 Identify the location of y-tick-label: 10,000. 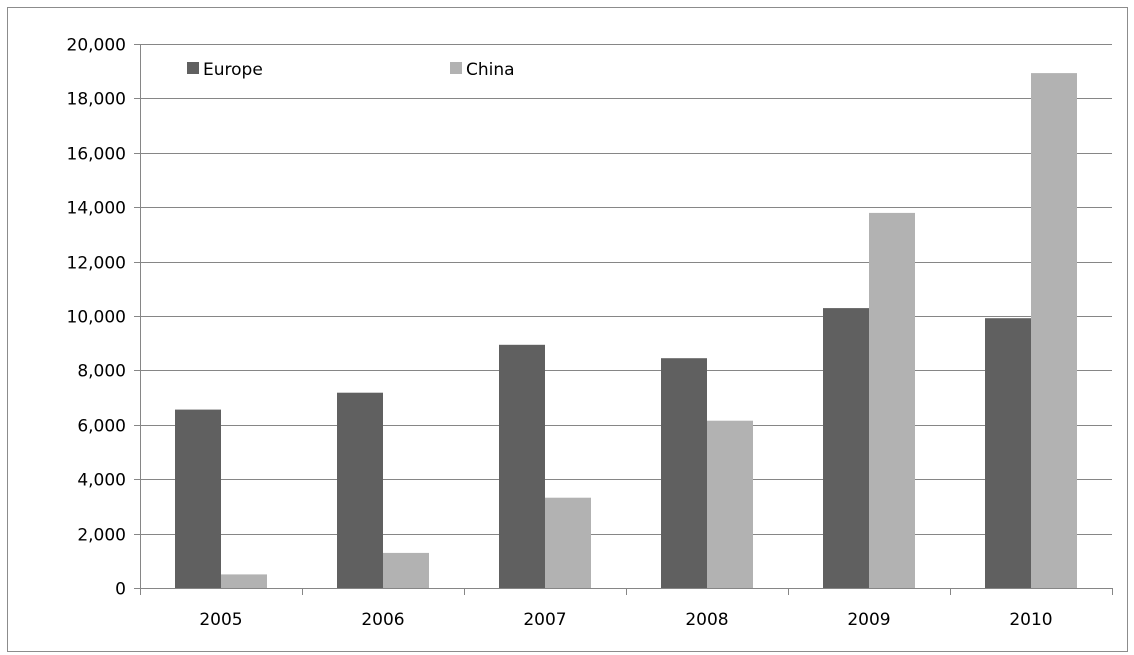
(96, 318).